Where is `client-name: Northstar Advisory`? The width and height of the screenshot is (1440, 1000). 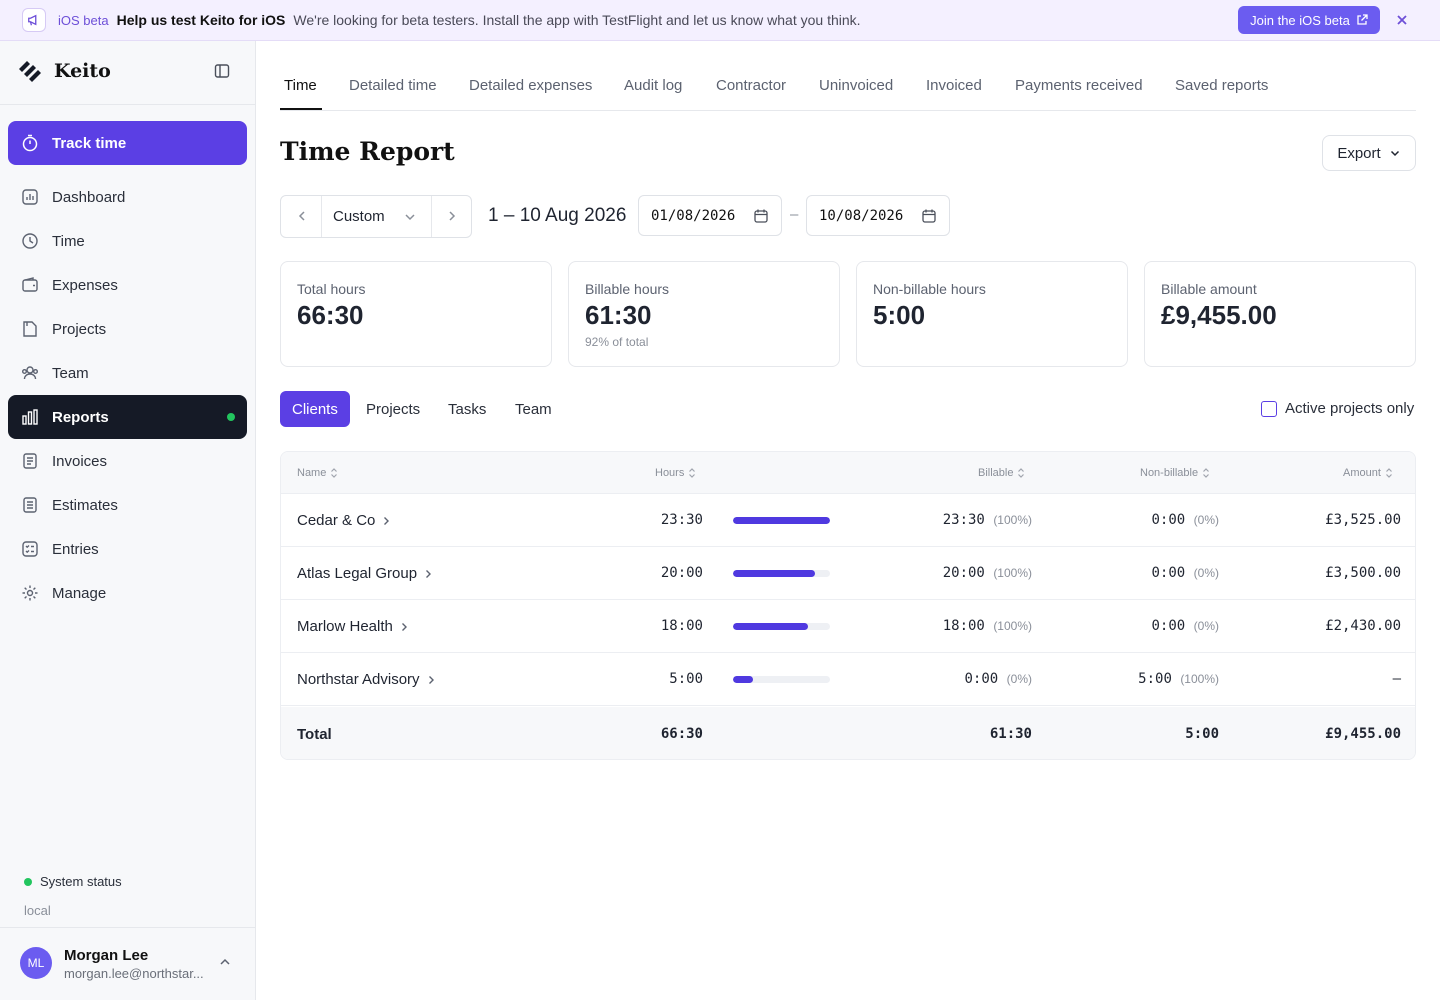
client-name: Northstar Advisory is located at coordinates (366, 679).